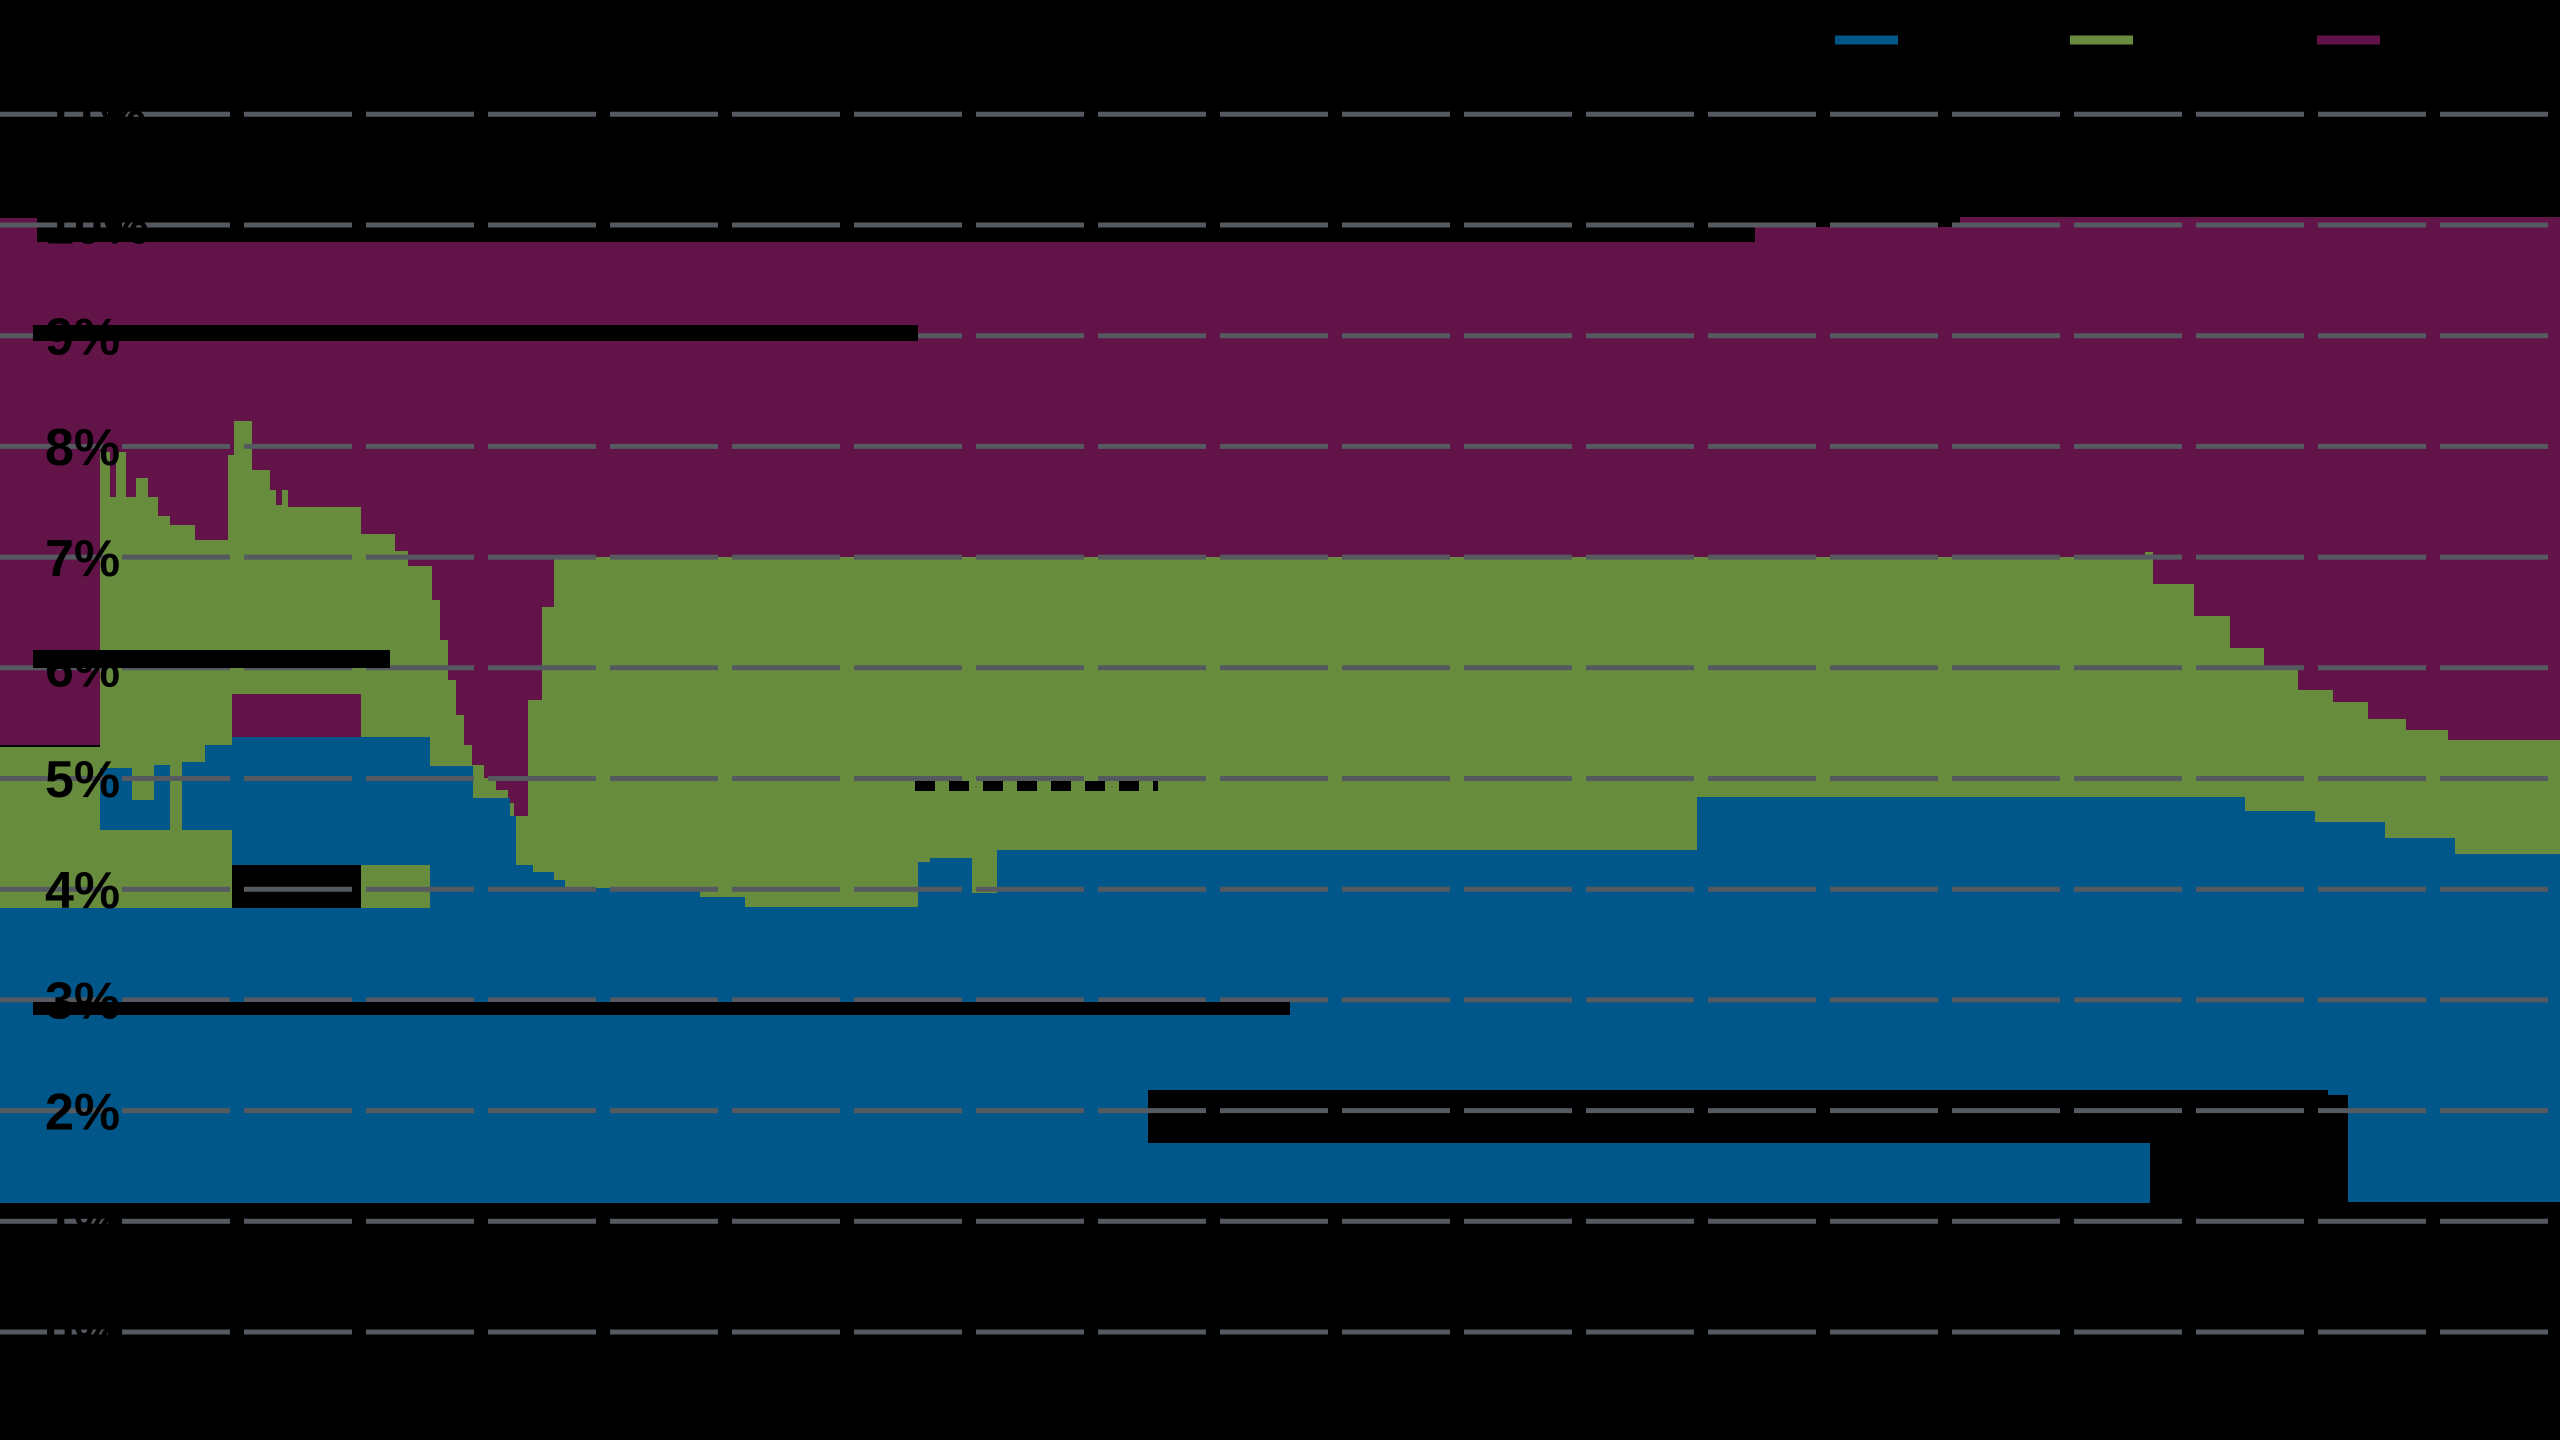 Image resolution: width=2560 pixels, height=1440 pixels. What do you see at coordinates (661, 1008) in the screenshot?
I see `black-stripe-row3` at bounding box center [661, 1008].